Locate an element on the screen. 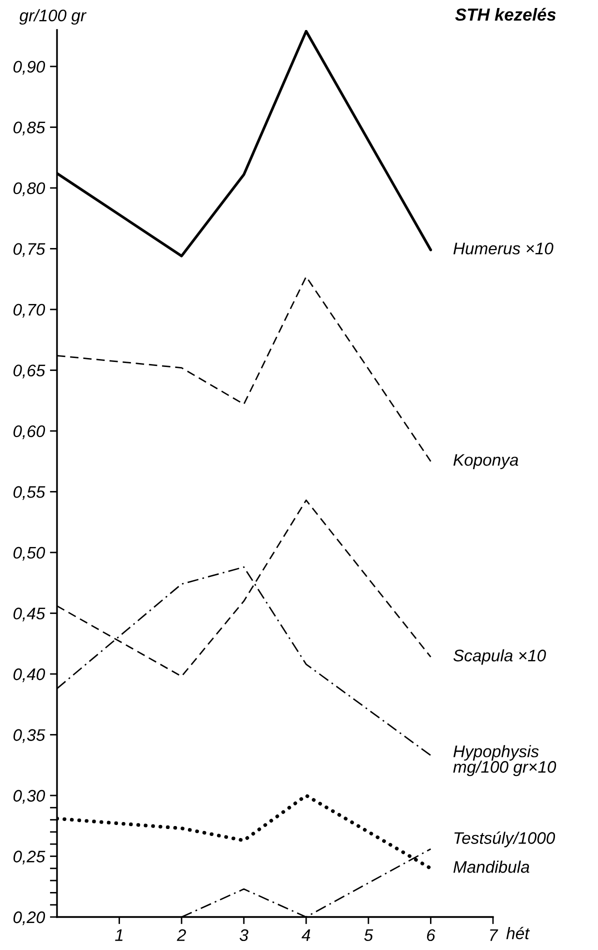  x-tick-label: 5 is located at coordinates (369, 935).